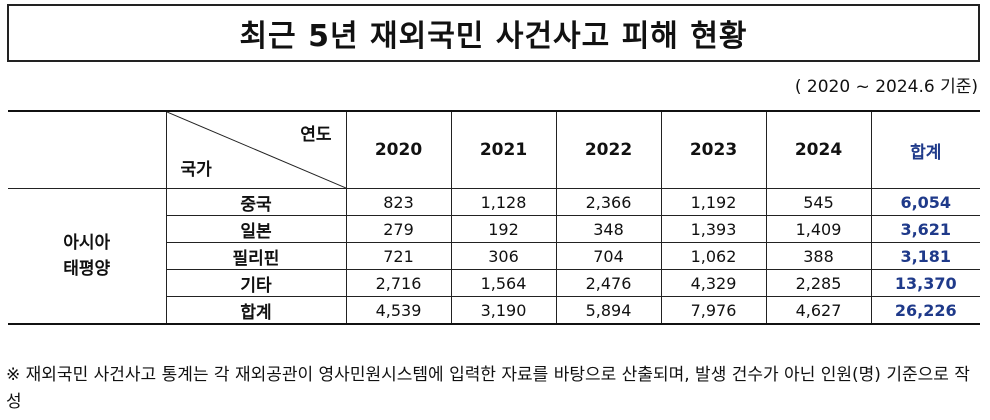  What do you see at coordinates (818, 256) in the screenshot?
I see `value-cell: 388` at bounding box center [818, 256].